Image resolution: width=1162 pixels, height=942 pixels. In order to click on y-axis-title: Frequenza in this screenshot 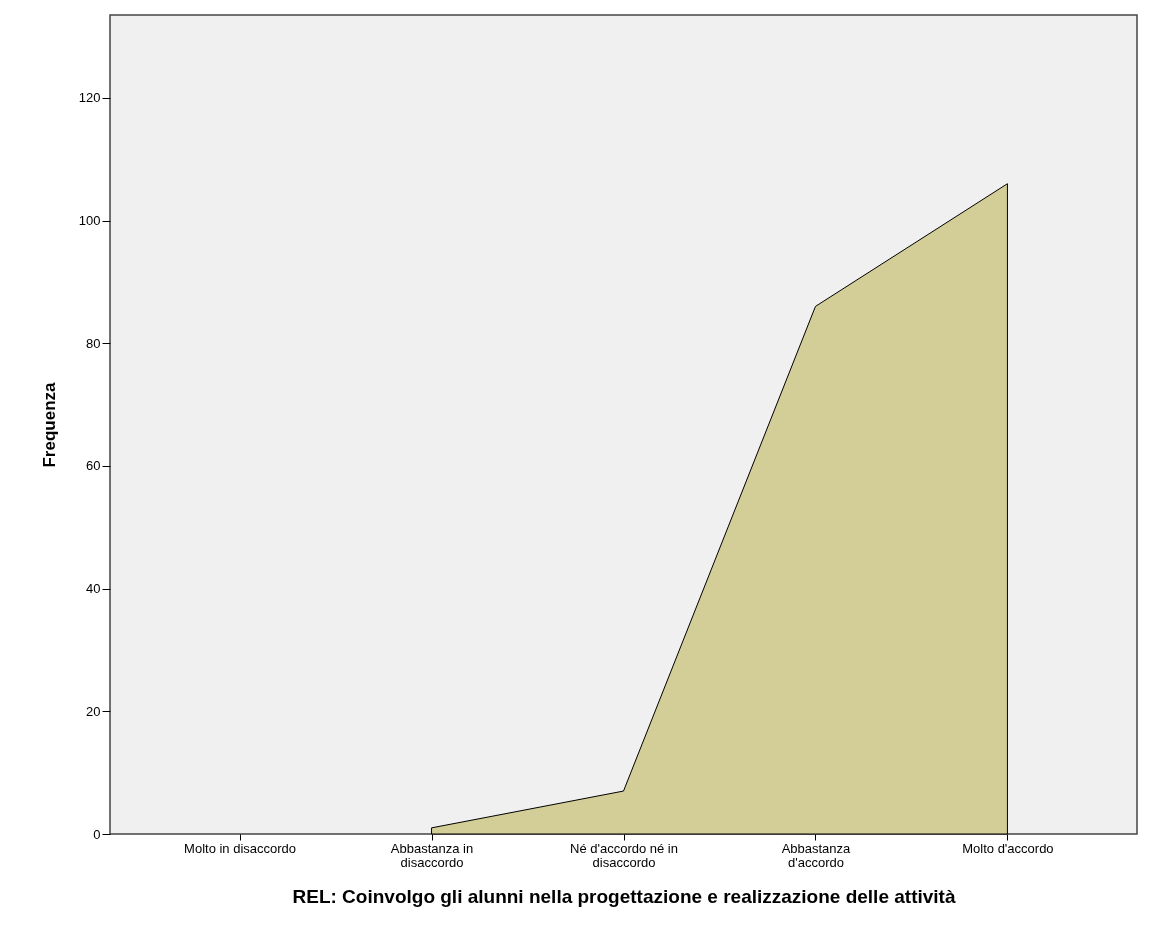, I will do `click(49, 424)`.